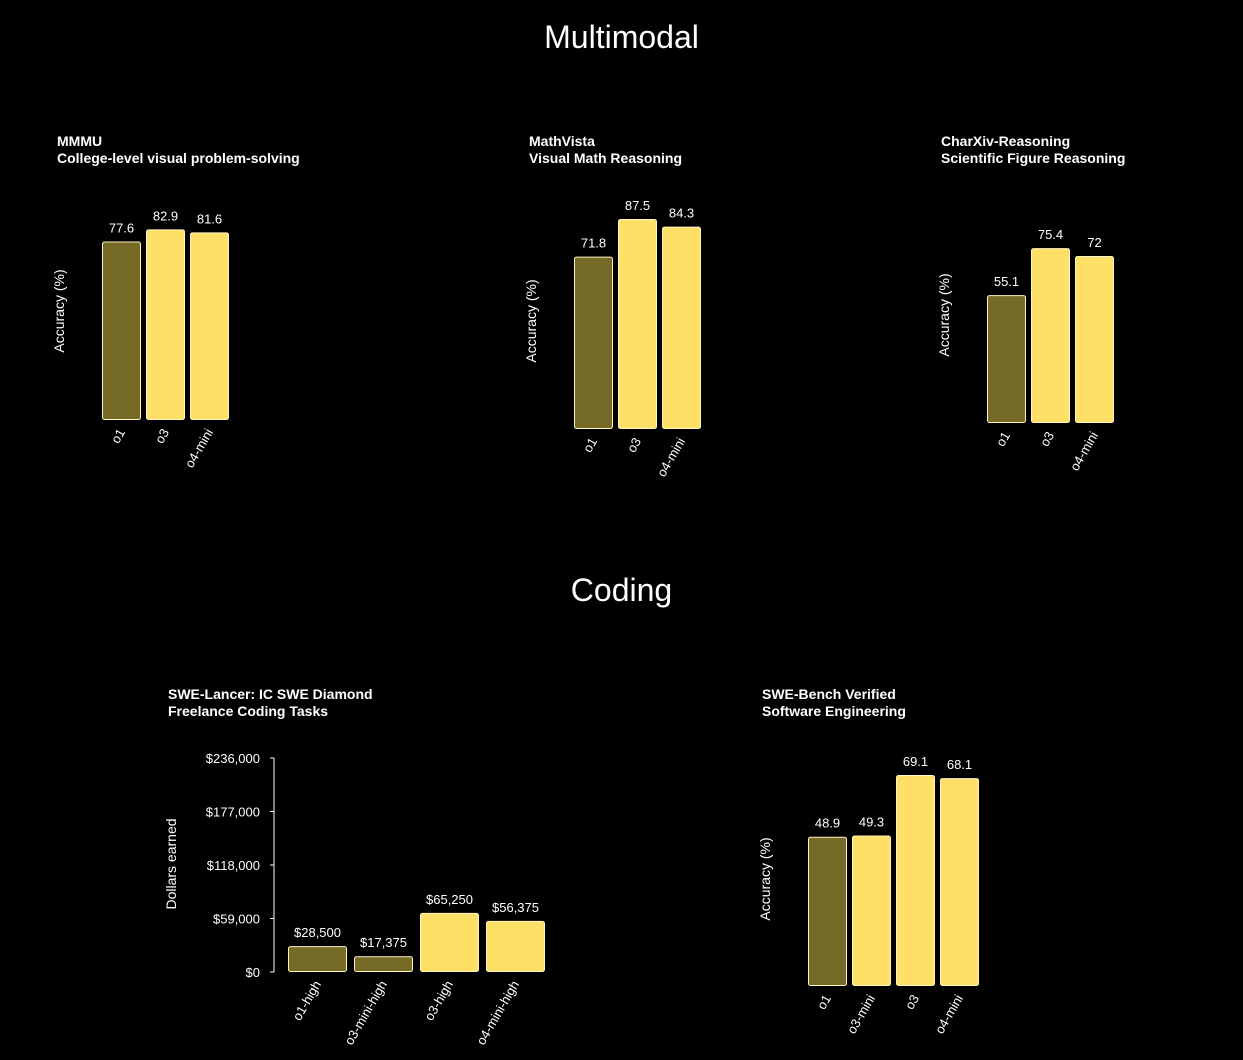 This screenshot has width=1243, height=1060. Describe the element at coordinates (824, 1002) in the screenshot. I see `swe-bench-category-label-o1: o1` at that location.